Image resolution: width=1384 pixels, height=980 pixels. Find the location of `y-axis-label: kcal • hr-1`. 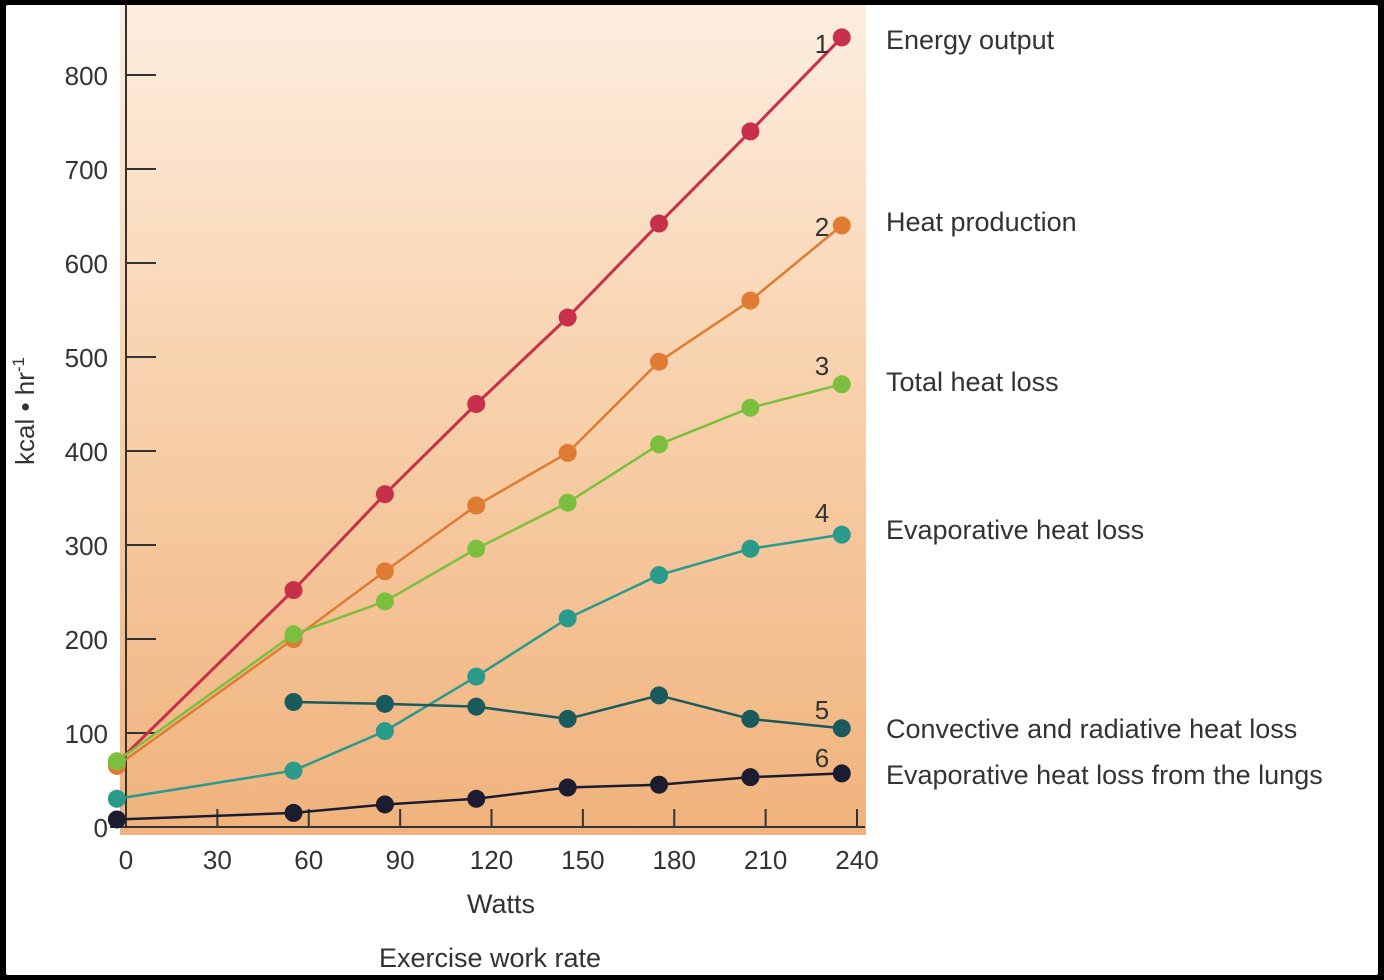

y-axis-label: kcal • hr-1 is located at coordinates (24, 411).